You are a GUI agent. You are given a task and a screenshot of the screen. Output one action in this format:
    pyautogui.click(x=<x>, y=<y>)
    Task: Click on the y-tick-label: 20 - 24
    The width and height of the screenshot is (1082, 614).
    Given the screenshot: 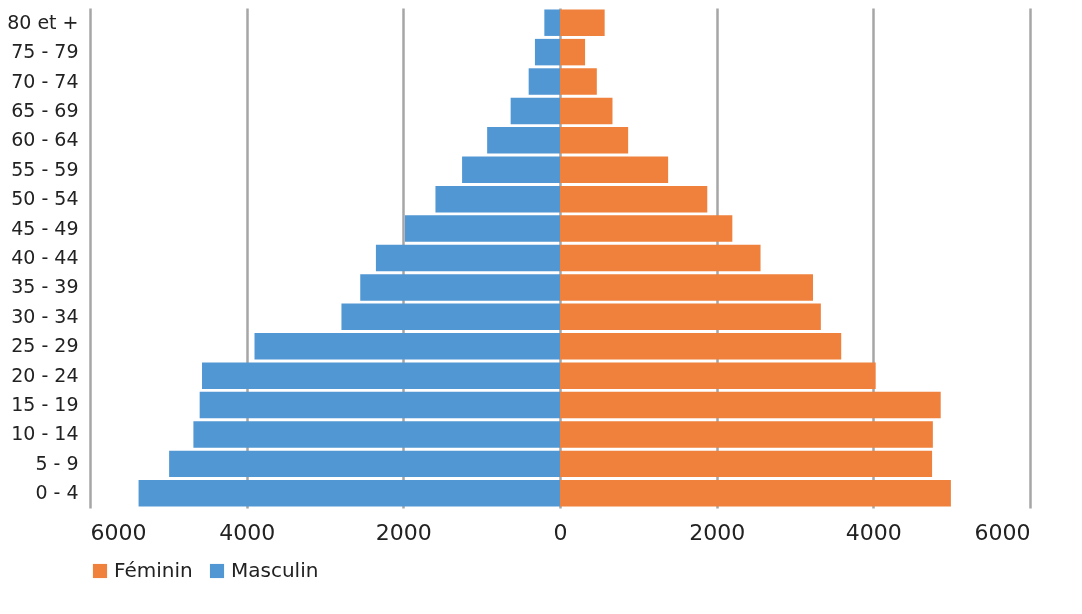 What is the action you would take?
    pyautogui.click(x=45, y=374)
    